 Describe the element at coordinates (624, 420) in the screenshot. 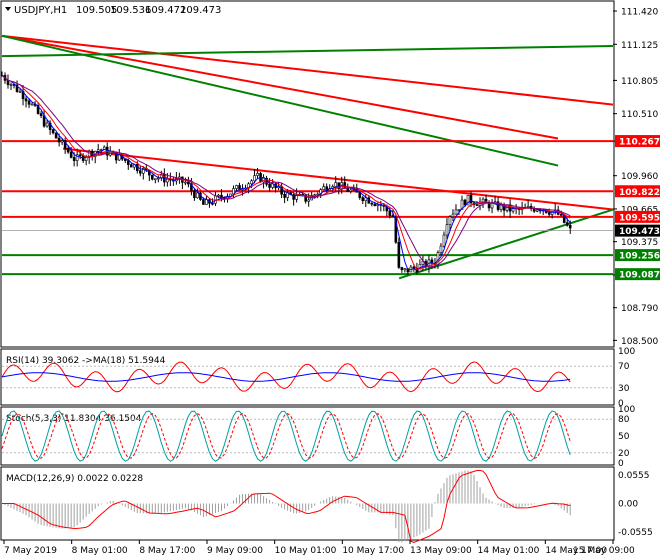

I see `stoch-tick-label: 80` at that location.